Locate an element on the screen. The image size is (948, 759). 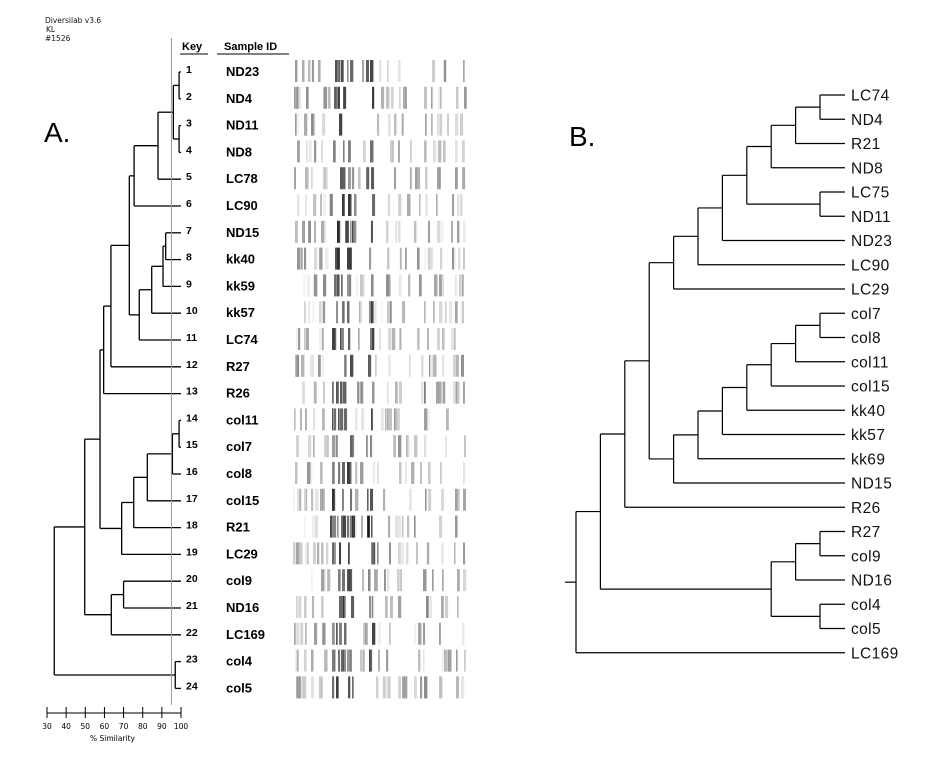
sample-id: ND11 is located at coordinates (242, 125).